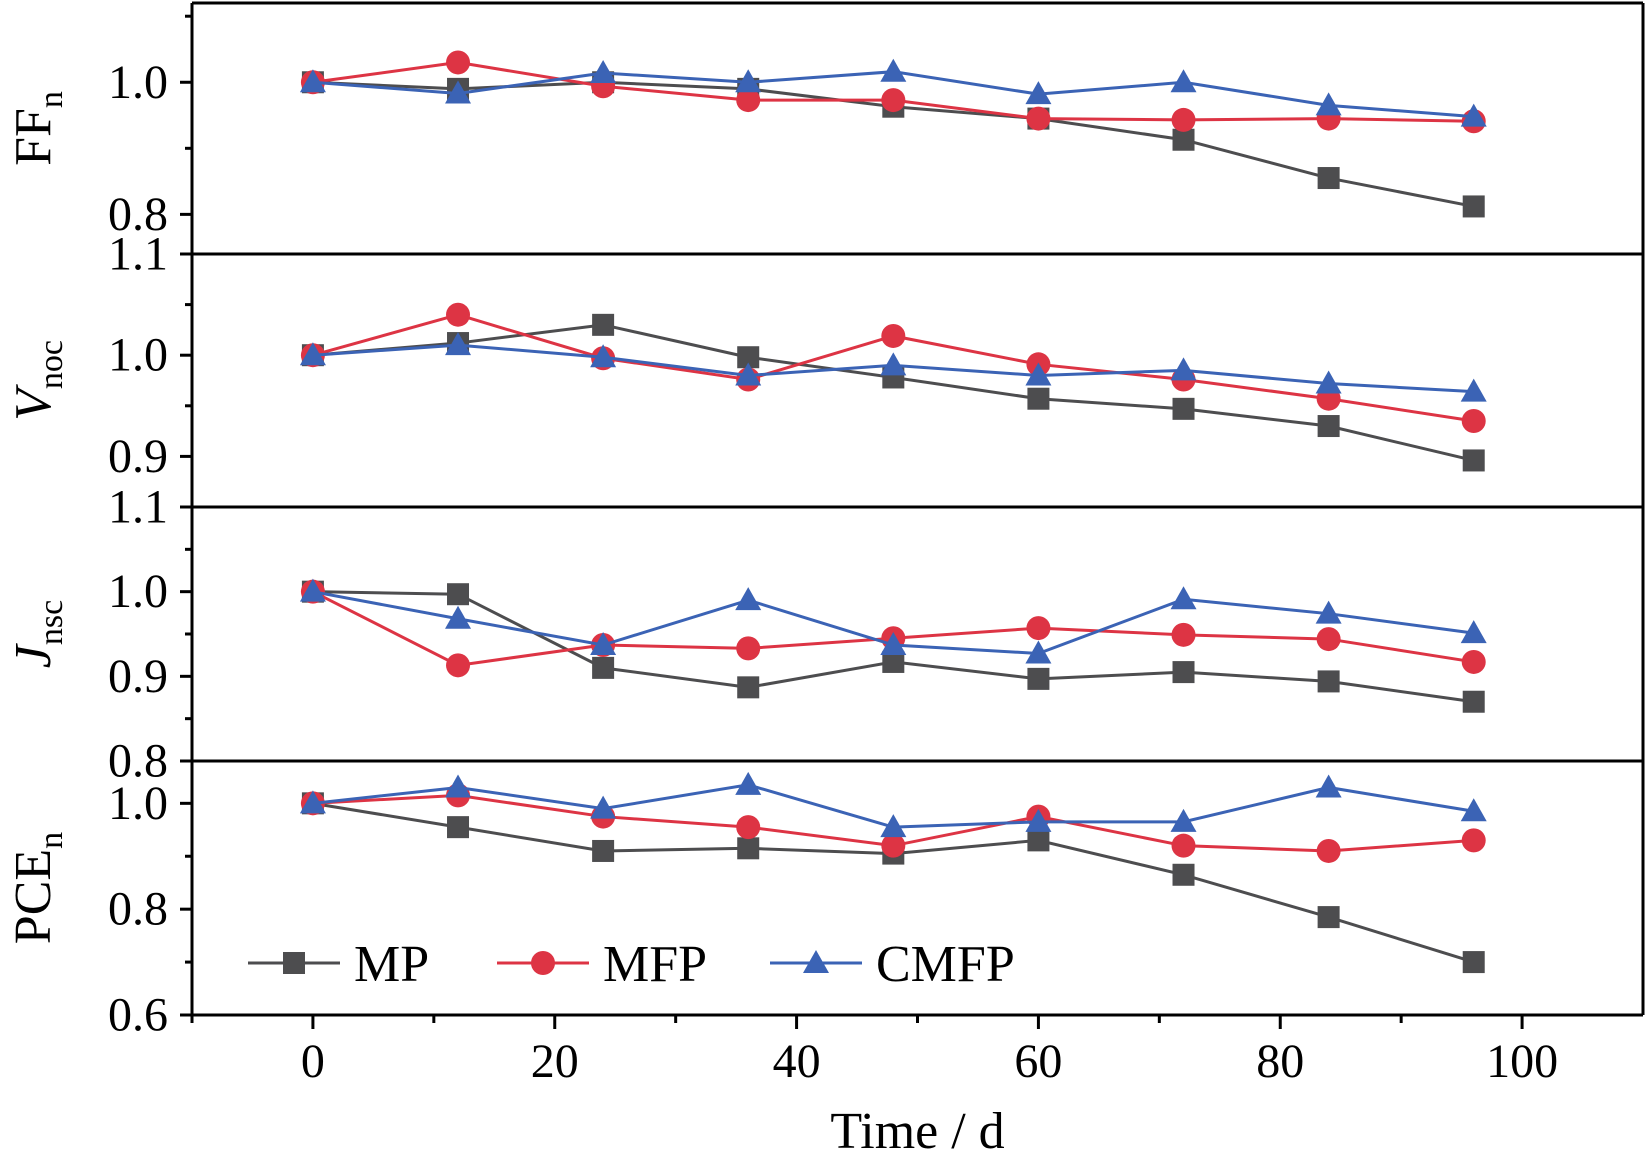 The image size is (1647, 1157). What do you see at coordinates (874, 1086) in the screenshot?
I see `x-axis: 0 20 40 60 80 100 Time / d` at bounding box center [874, 1086].